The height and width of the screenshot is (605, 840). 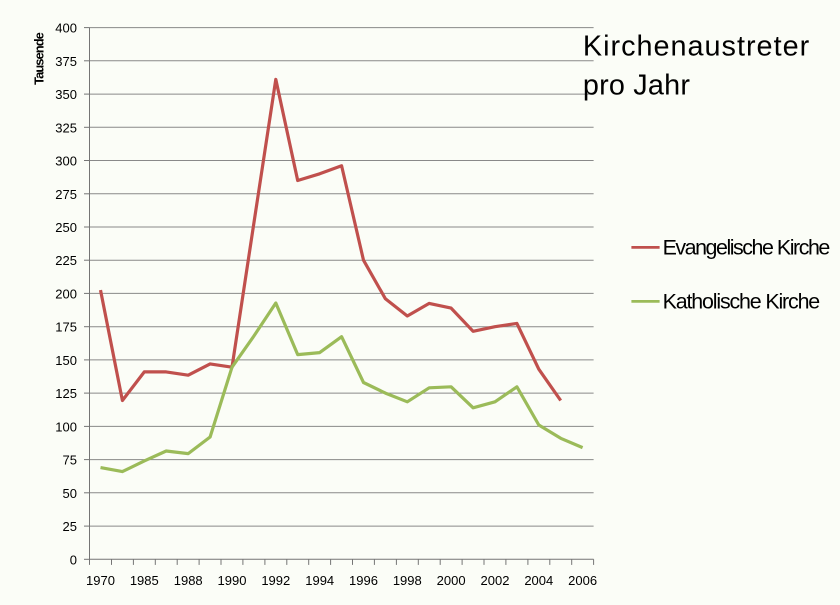 I want to click on svg-text: 1994, so click(x=319, y=580).